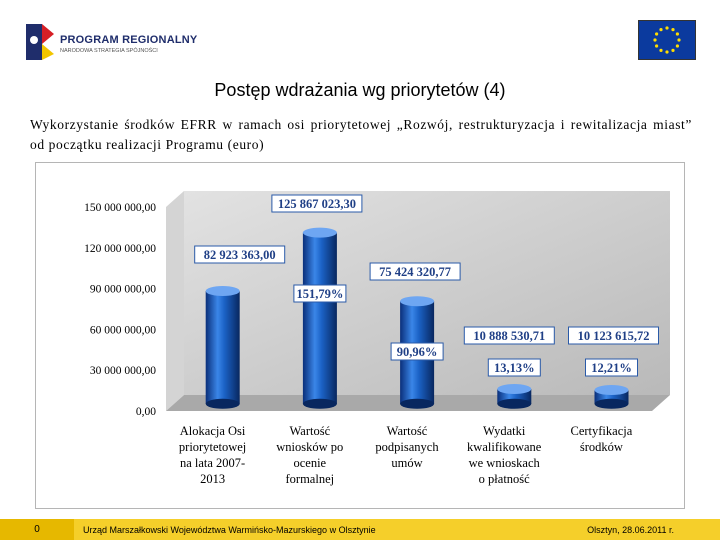 This screenshot has height=540, width=720. Describe the element at coordinates (120, 208) in the screenshot. I see `y-tick-label: 150 000 000,00` at that location.